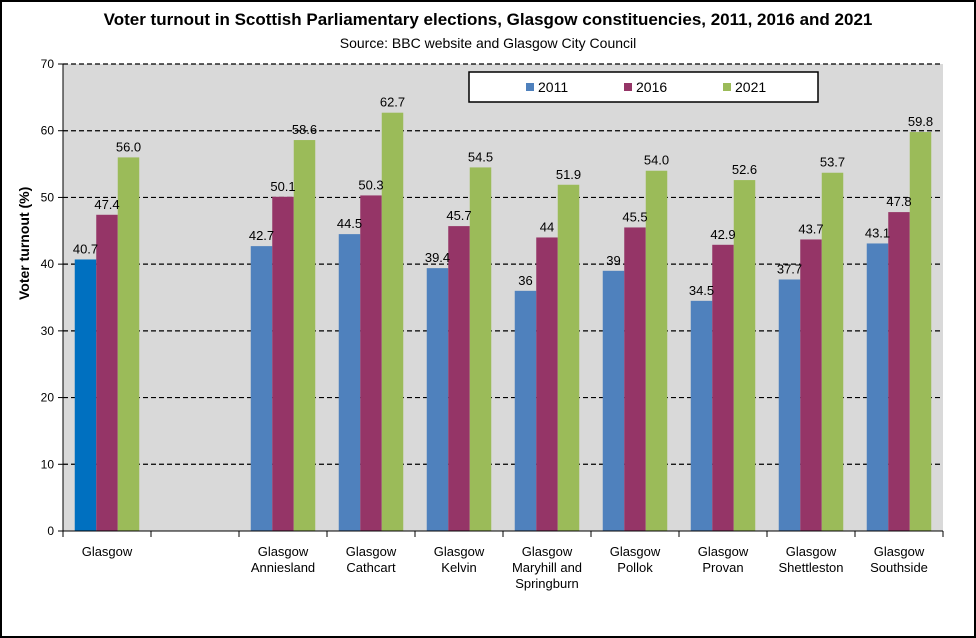 The image size is (976, 638). Describe the element at coordinates (85, 248) in the screenshot. I see `data-label: 40.7` at that location.